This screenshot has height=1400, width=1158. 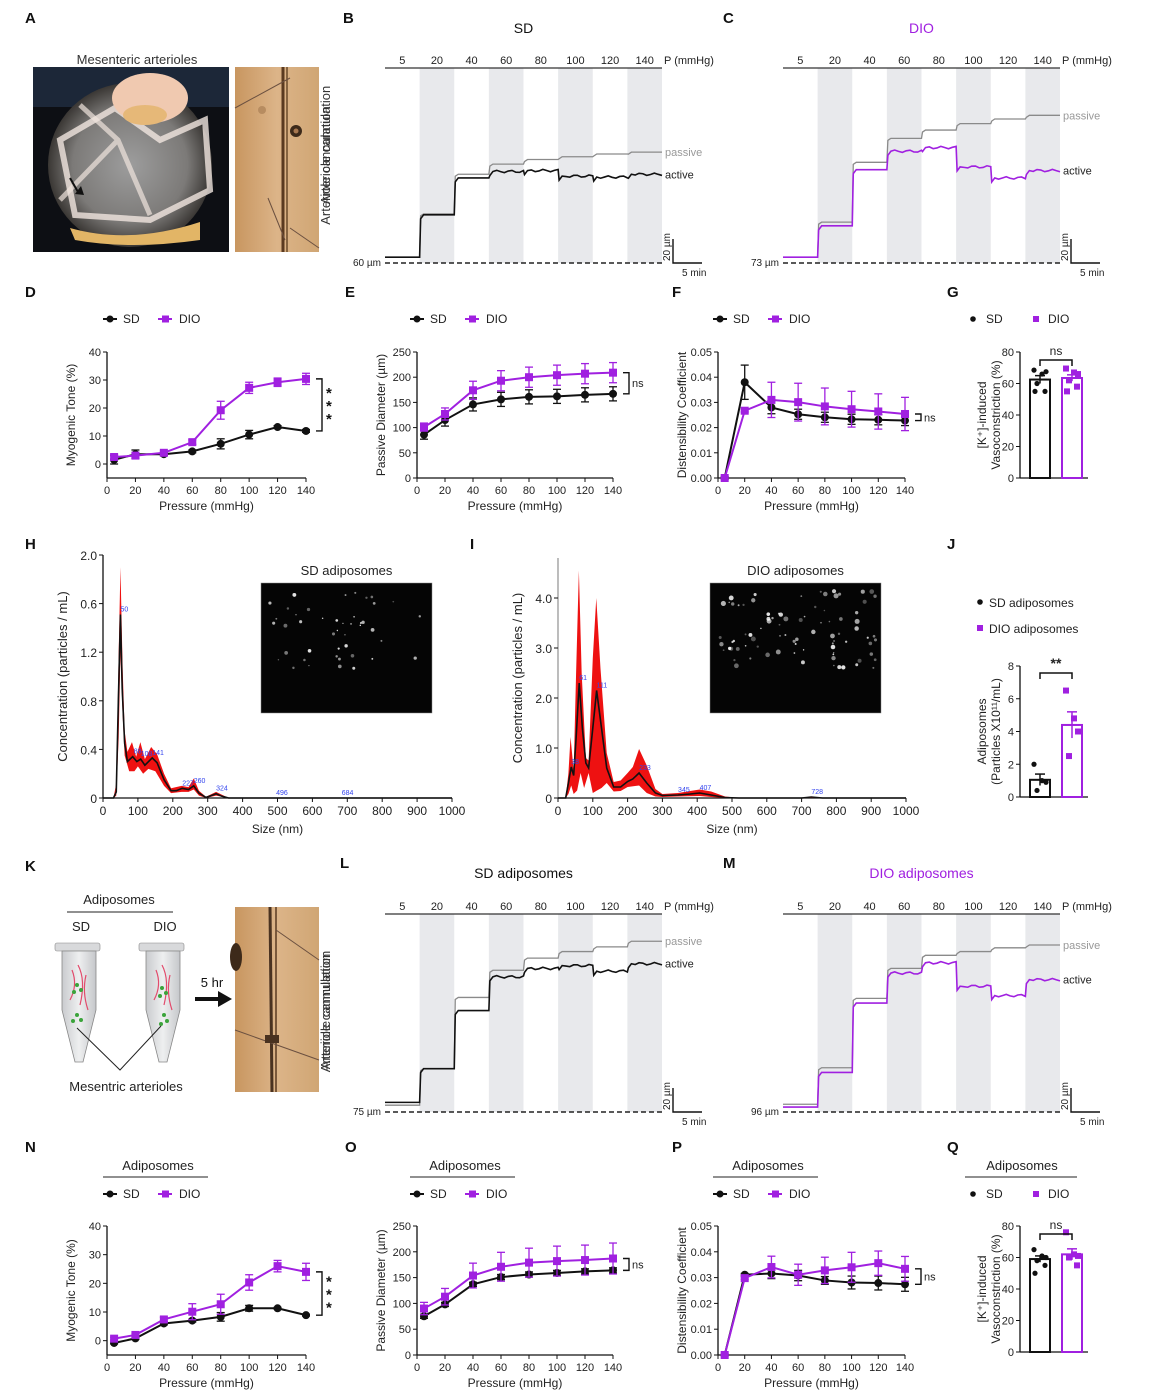 I want to click on x-tick-label: 80, so click(x=529, y=1368).